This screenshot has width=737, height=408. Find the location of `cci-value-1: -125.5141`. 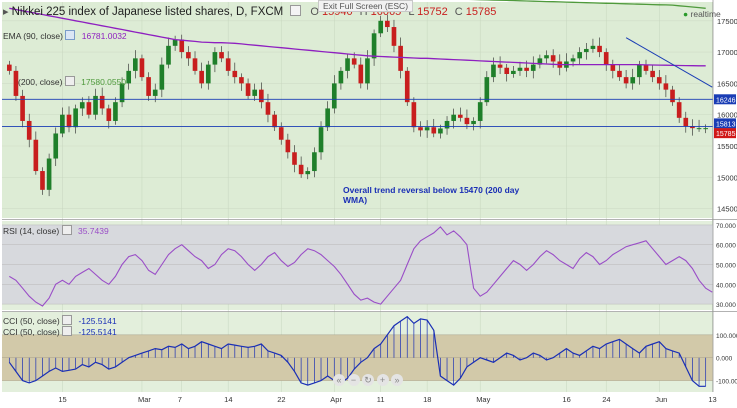

cci-value-1: -125.5141 is located at coordinates (97, 321).